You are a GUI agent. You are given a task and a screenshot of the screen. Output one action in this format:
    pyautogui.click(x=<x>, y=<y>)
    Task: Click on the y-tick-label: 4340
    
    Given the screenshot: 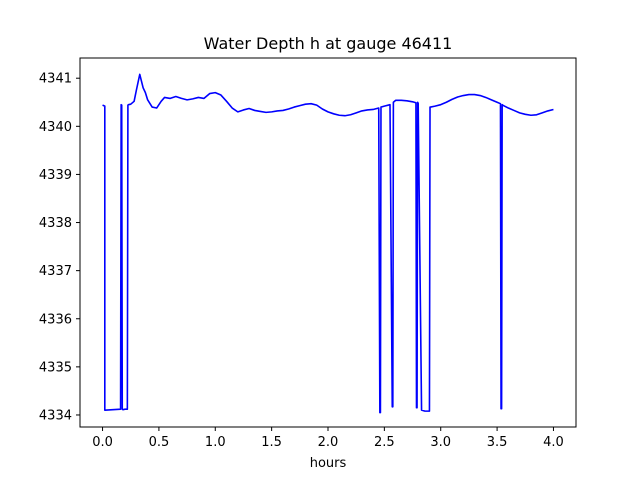 What is the action you would take?
    pyautogui.click(x=55, y=127)
    